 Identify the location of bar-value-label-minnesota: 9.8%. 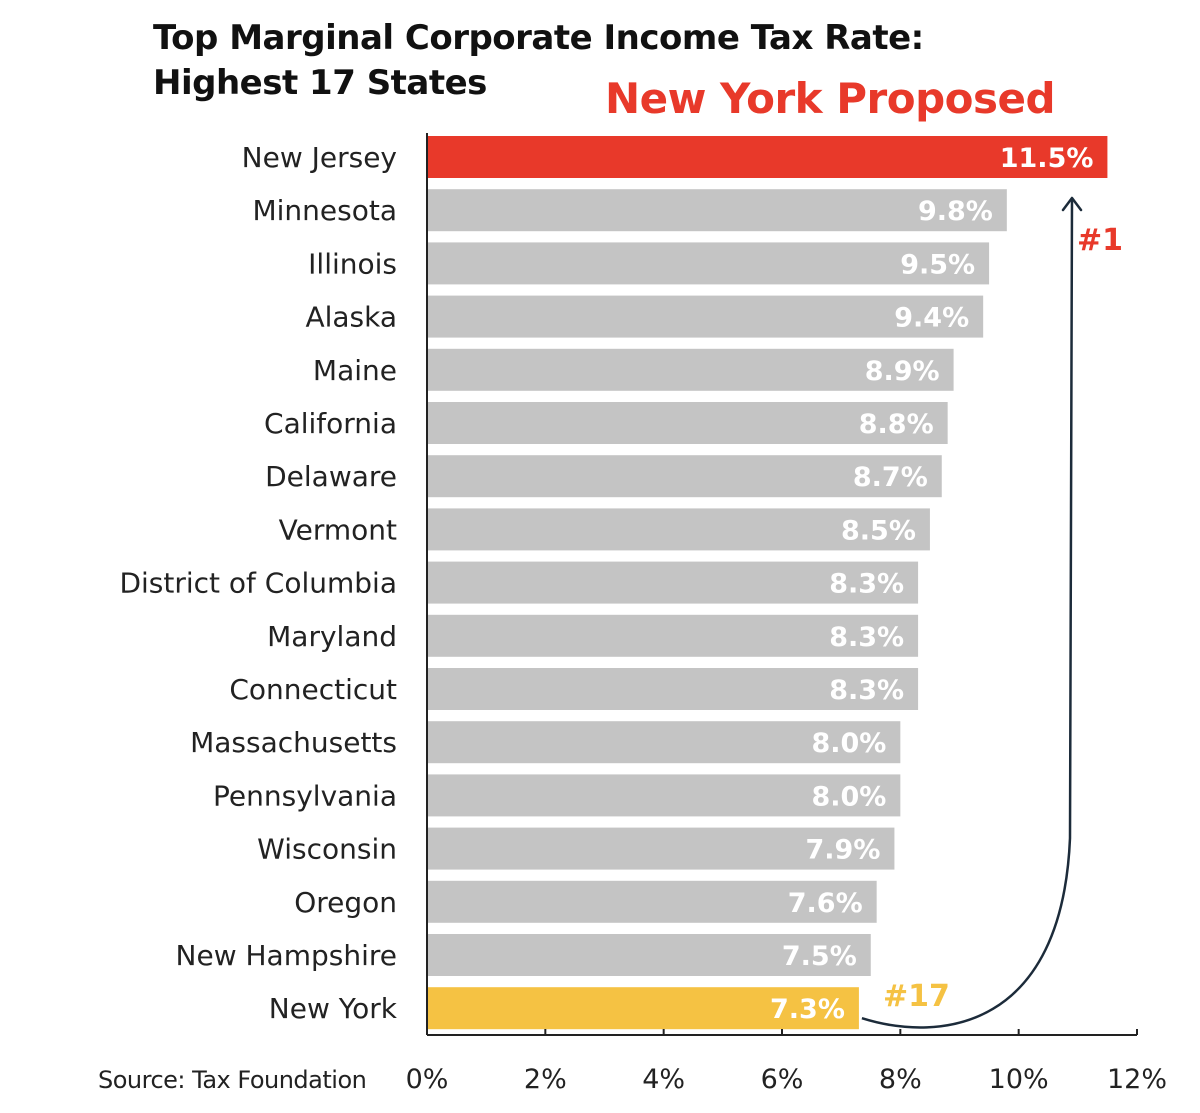
(955, 211).